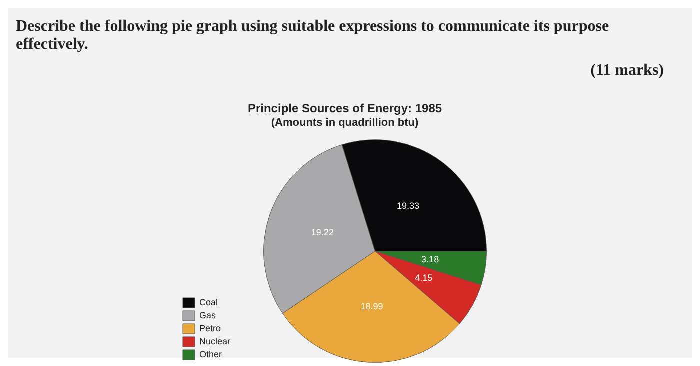 Image resolution: width=700 pixels, height=366 pixels. Describe the element at coordinates (215, 341) in the screenshot. I see `legend-label: Nuclear` at that location.